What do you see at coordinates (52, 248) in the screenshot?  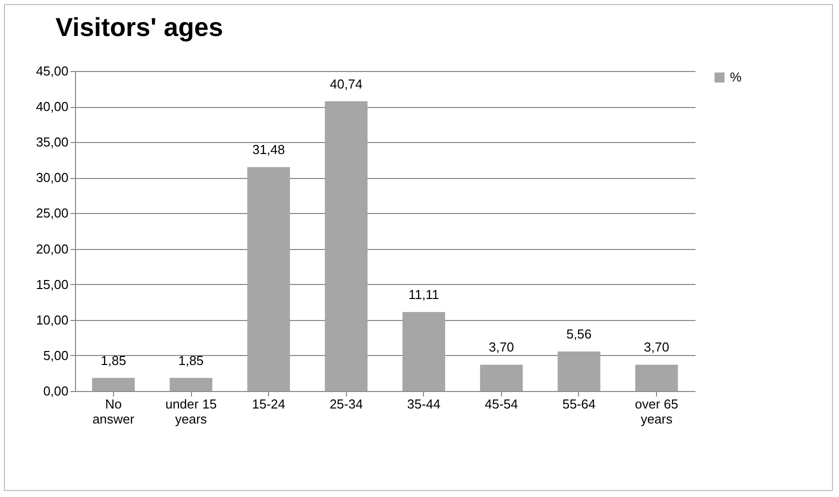 I see `y-tick-label: 20,00` at bounding box center [52, 248].